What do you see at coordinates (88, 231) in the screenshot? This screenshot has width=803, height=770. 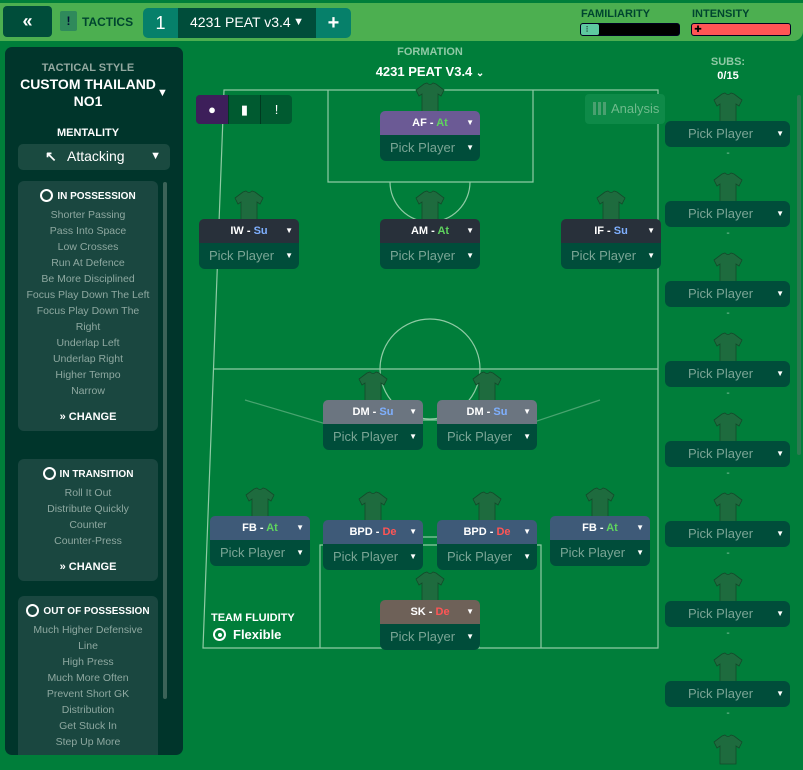 I see `instruction-item: Pass Into Space` at bounding box center [88, 231].